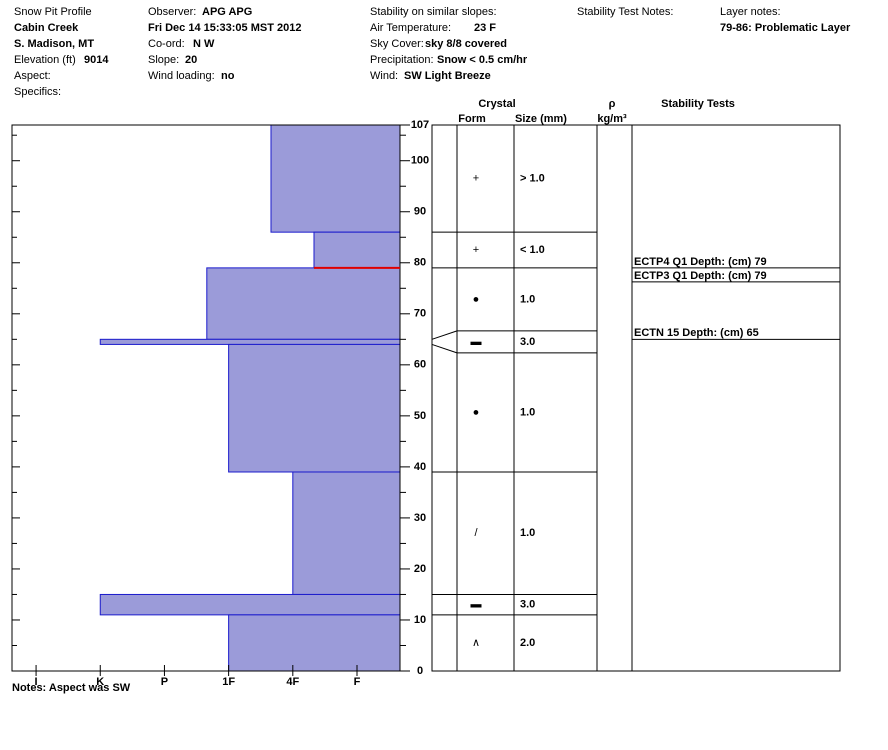 Image resolution: width=888 pixels, height=750 pixels. What do you see at coordinates (420, 671) in the screenshot?
I see `y-tick-label: 0` at bounding box center [420, 671].